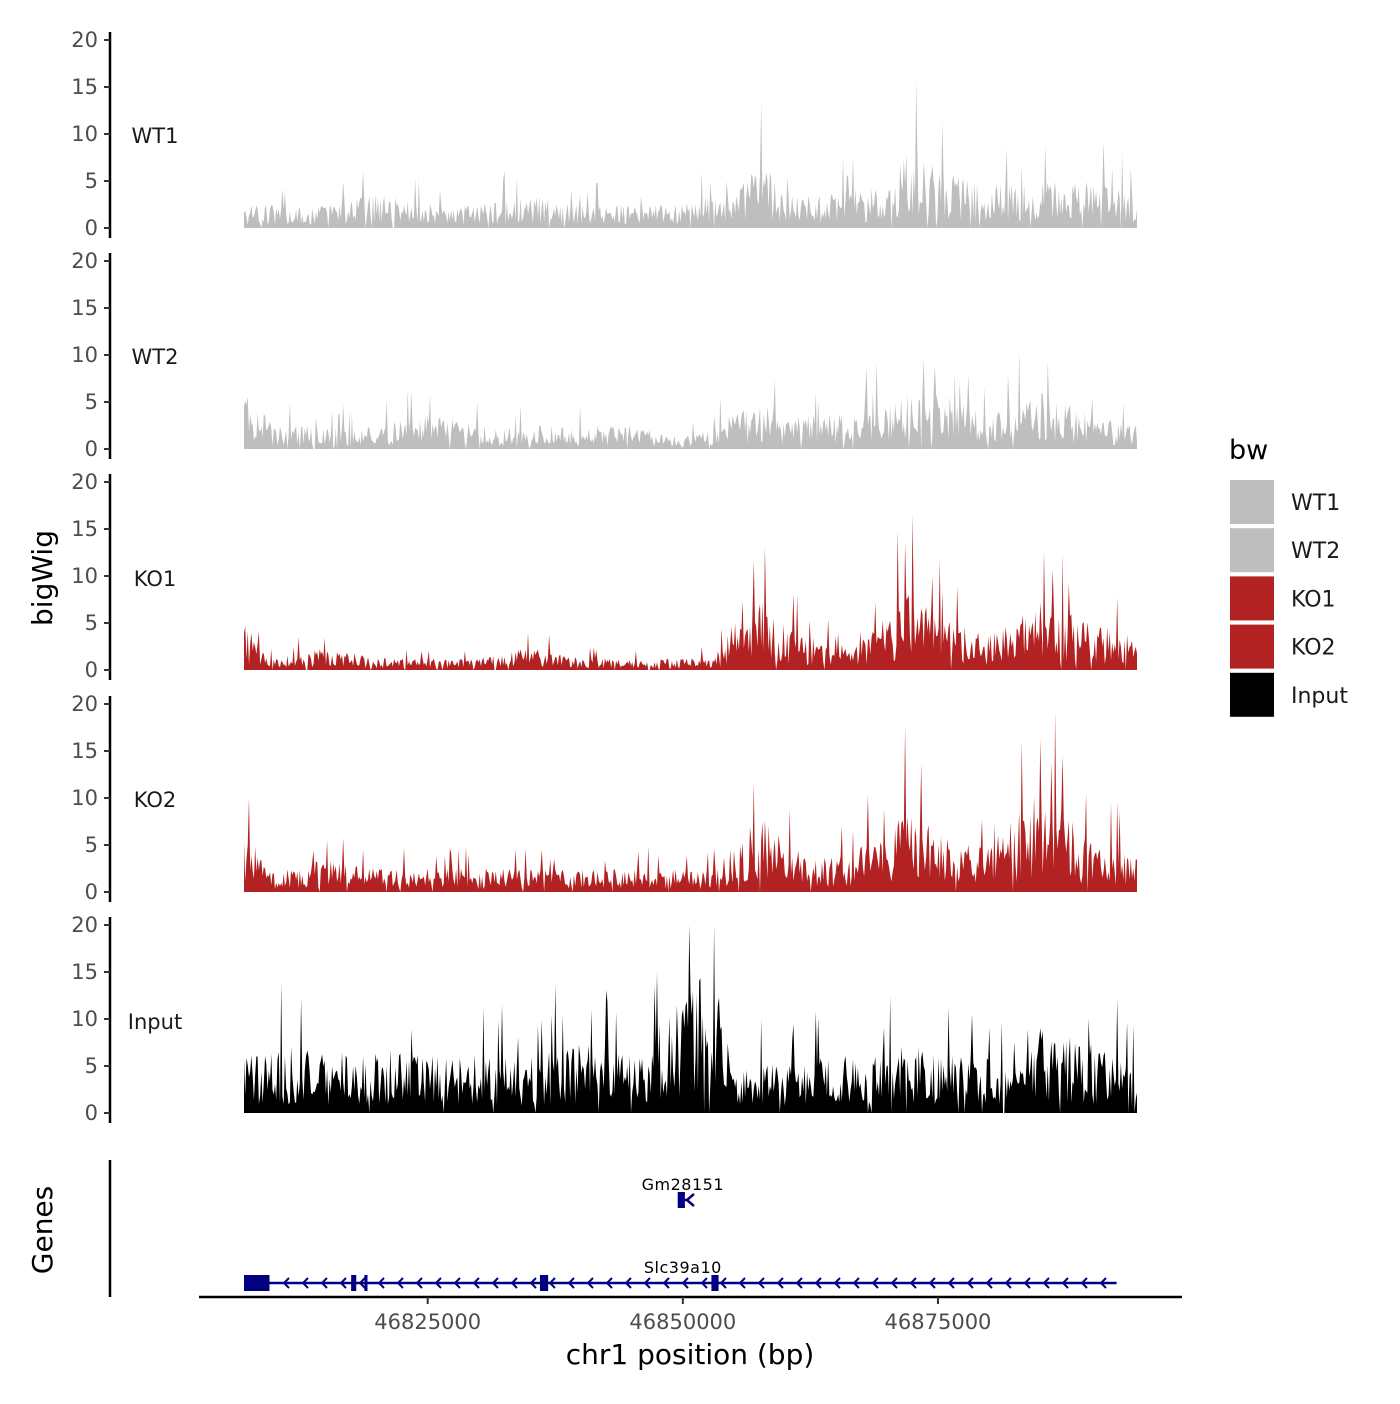 This screenshot has height=1404, width=1400. Describe the element at coordinates (1283, 646) in the screenshot. I see `legend-item-ko2: KO2` at that location.